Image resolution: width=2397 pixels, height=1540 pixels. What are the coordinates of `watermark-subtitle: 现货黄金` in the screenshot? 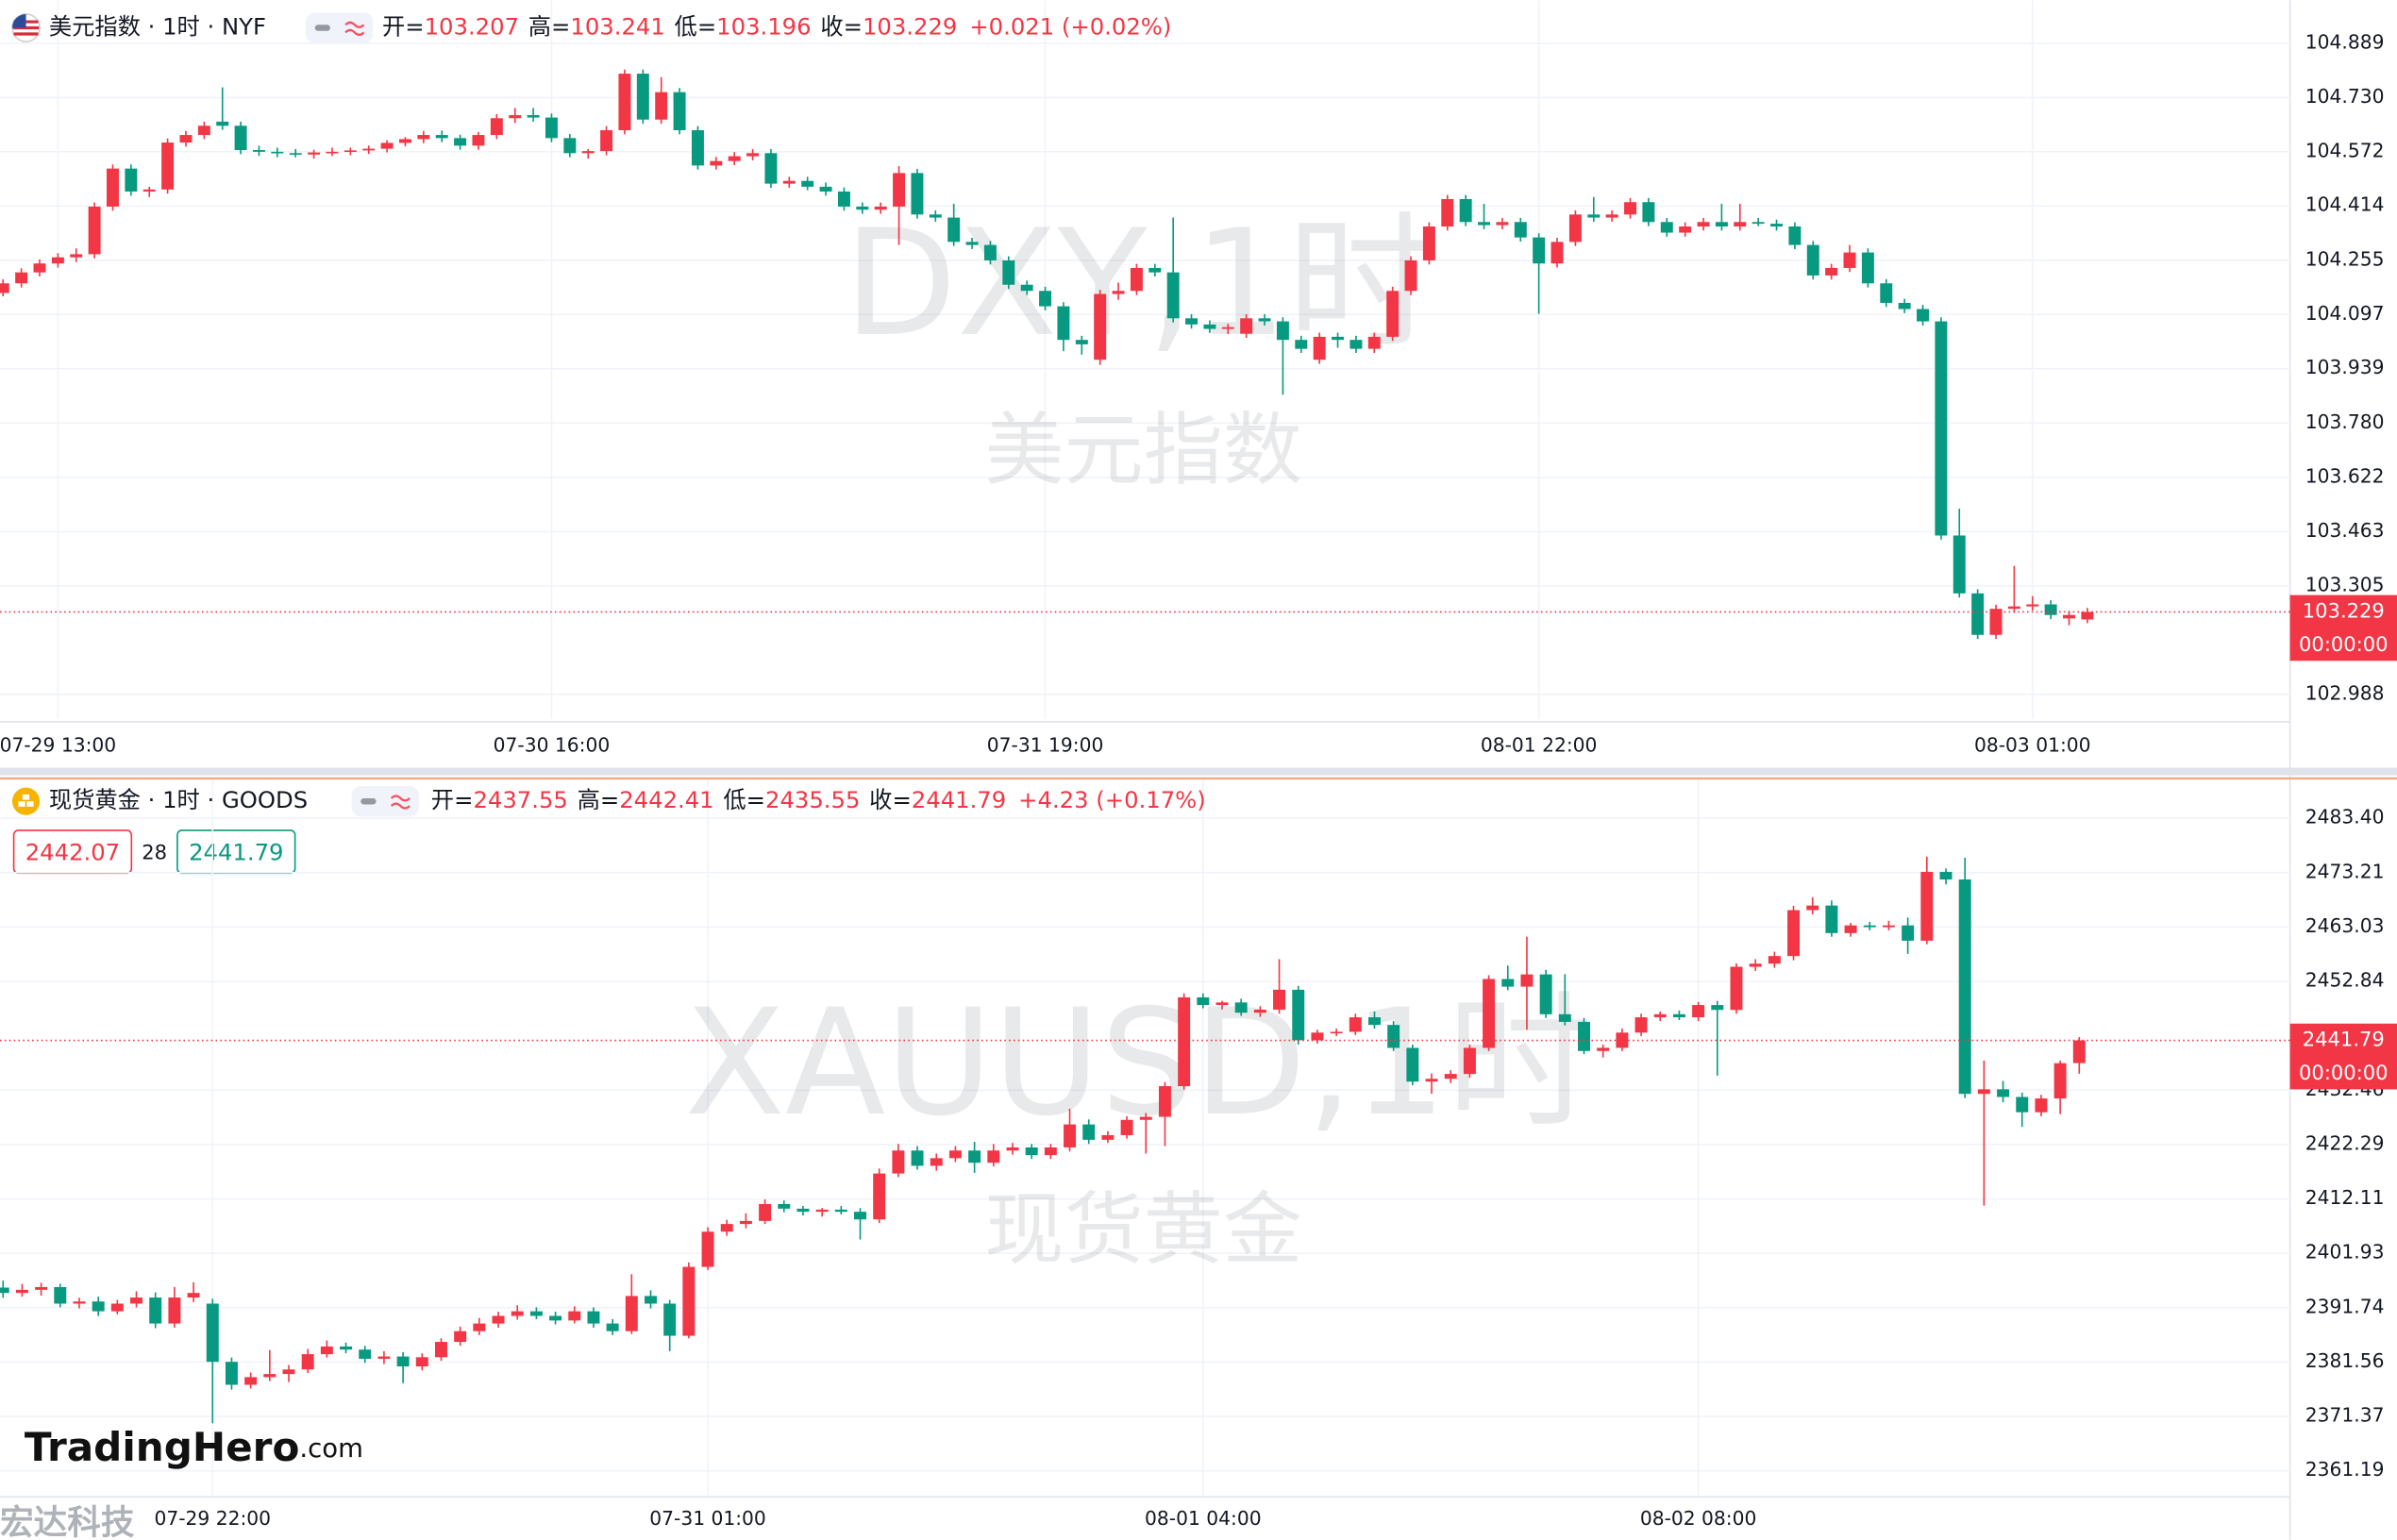 It's located at (1143, 1229).